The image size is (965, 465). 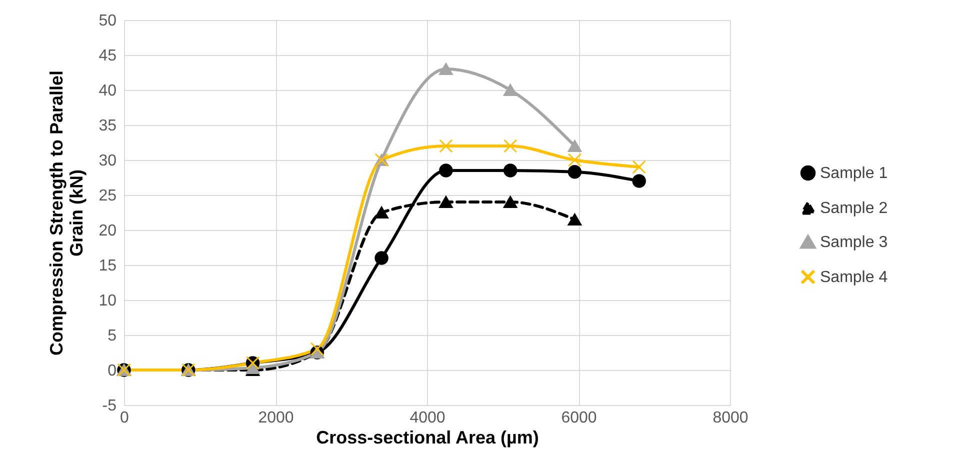 What do you see at coordinates (107, 56) in the screenshot?
I see `y-tick-label: 45` at bounding box center [107, 56].